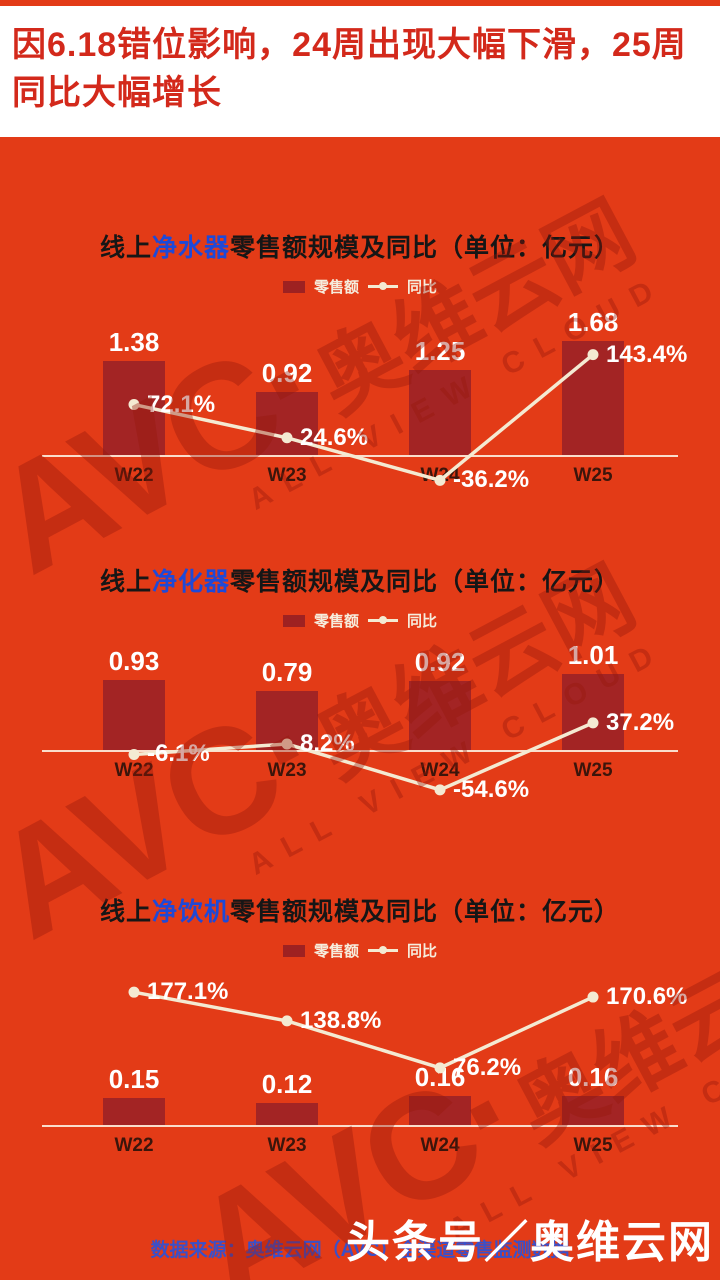 The height and width of the screenshot is (1280, 720). What do you see at coordinates (440, 351) in the screenshot?
I see `bar-value-label: 1.25` at bounding box center [440, 351].